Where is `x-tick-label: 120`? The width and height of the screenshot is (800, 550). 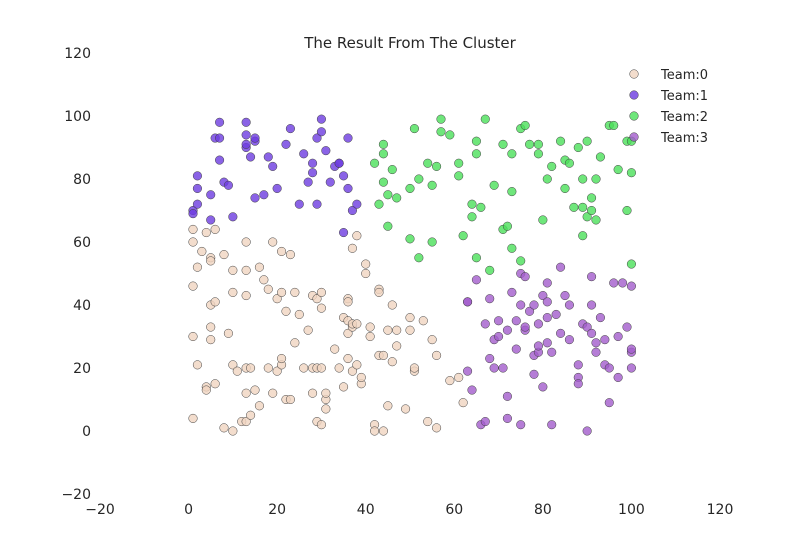 x-tick-label: 120 is located at coordinates (720, 510).